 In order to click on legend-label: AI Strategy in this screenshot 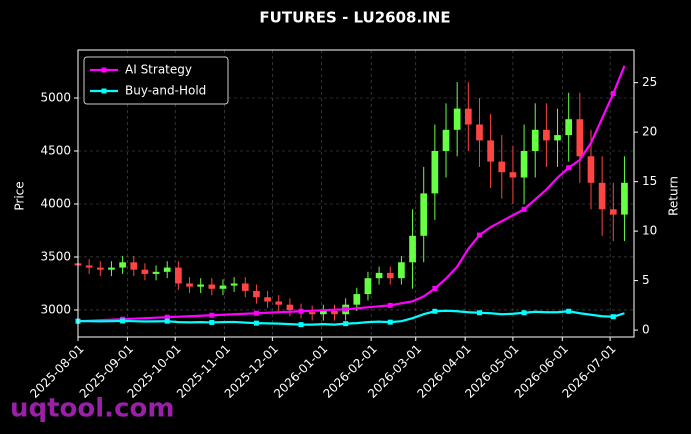, I will do `click(158, 70)`.